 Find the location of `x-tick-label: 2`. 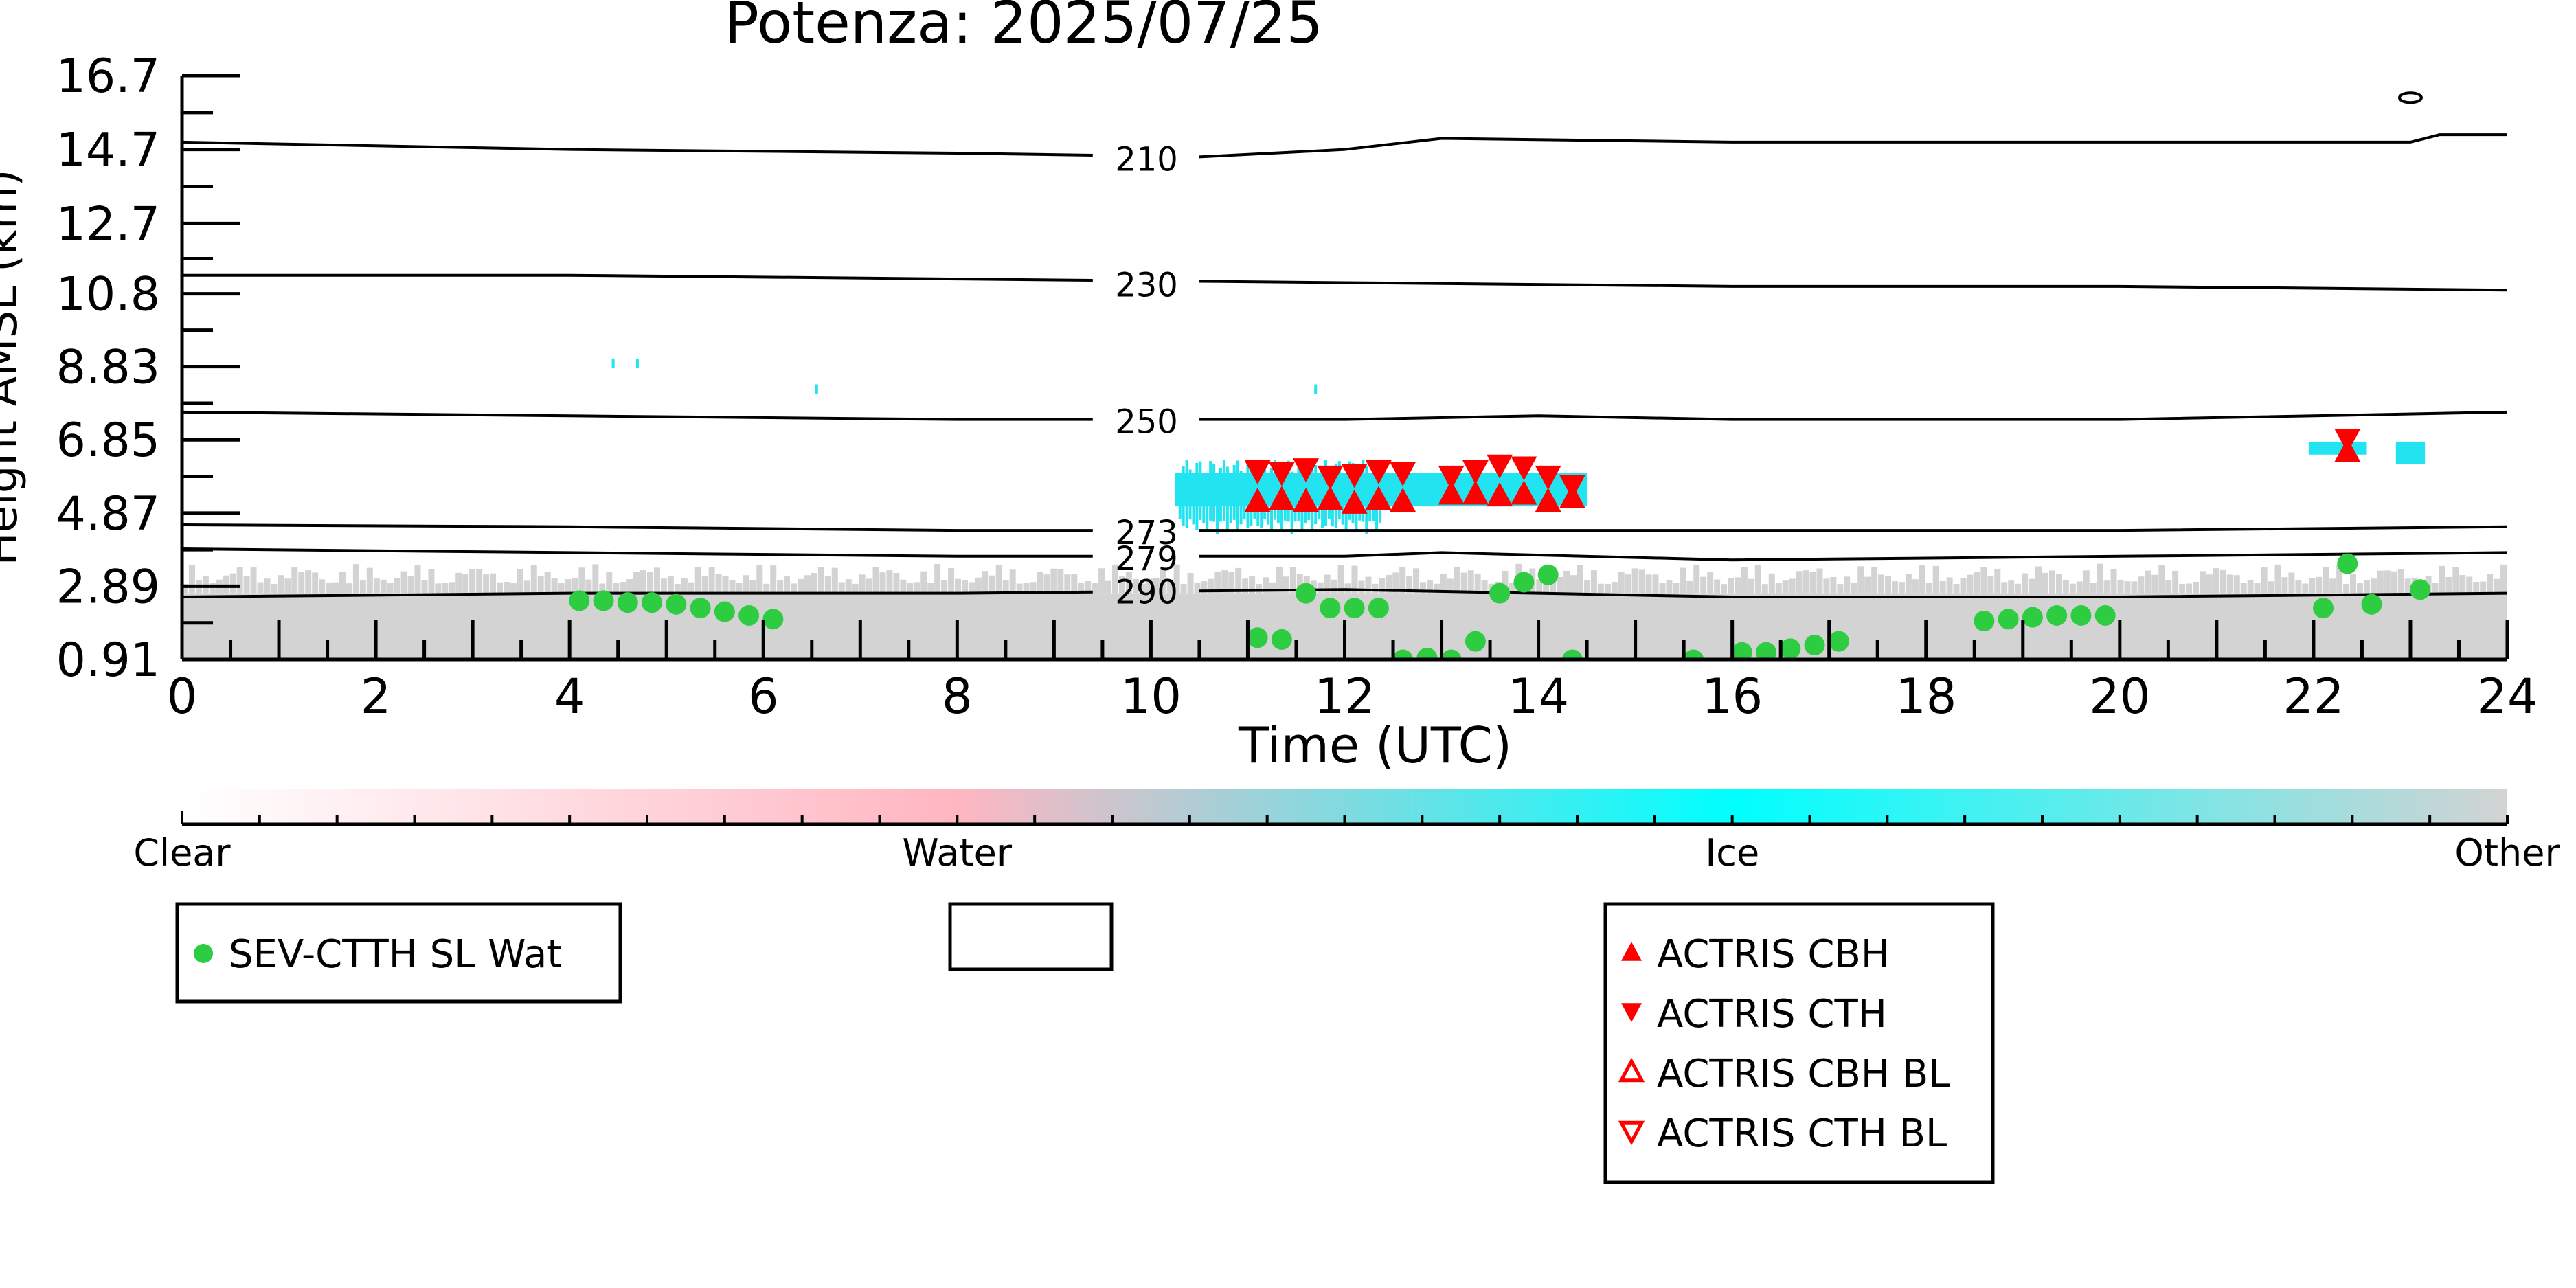

x-tick-label: 2 is located at coordinates (376, 696).